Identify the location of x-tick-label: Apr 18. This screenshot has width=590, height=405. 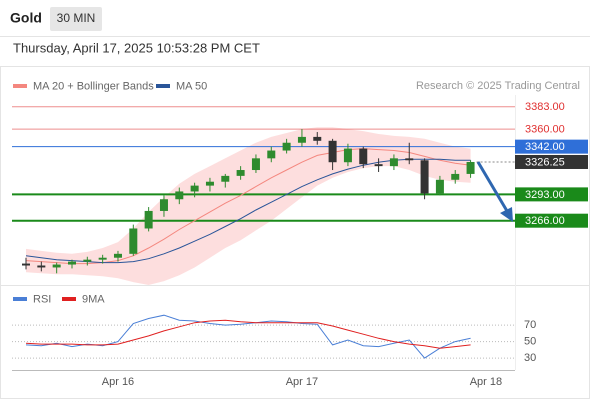
(486, 382).